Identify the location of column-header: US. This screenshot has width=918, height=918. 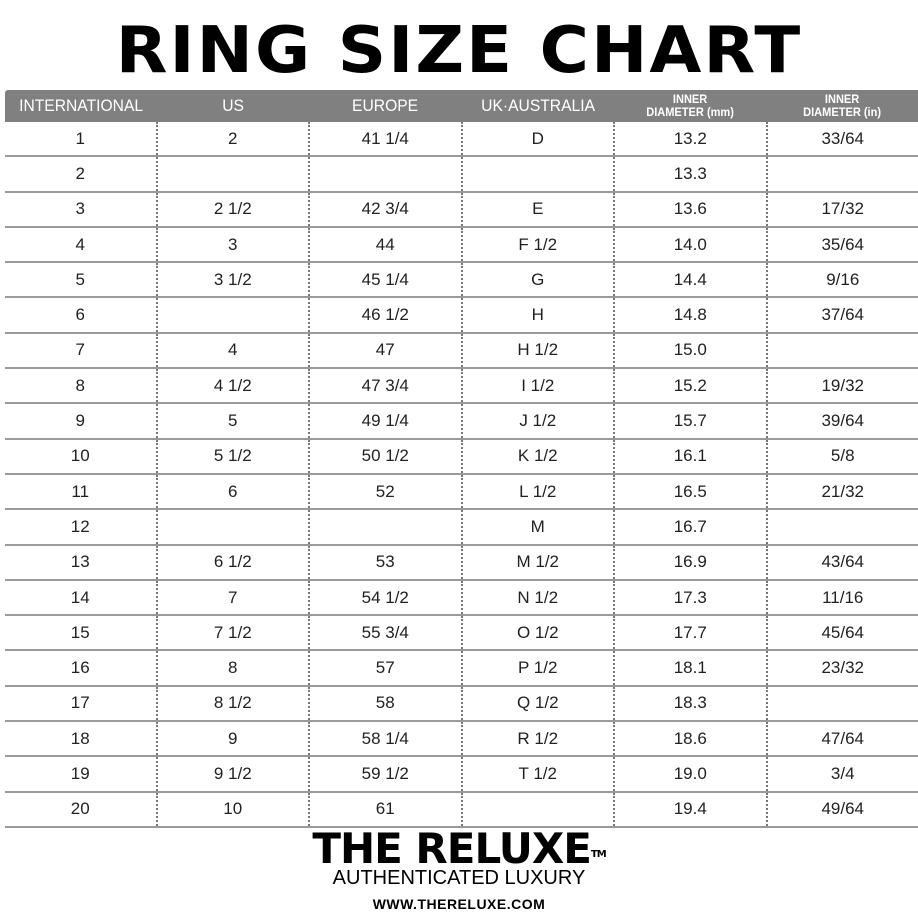
(233, 105).